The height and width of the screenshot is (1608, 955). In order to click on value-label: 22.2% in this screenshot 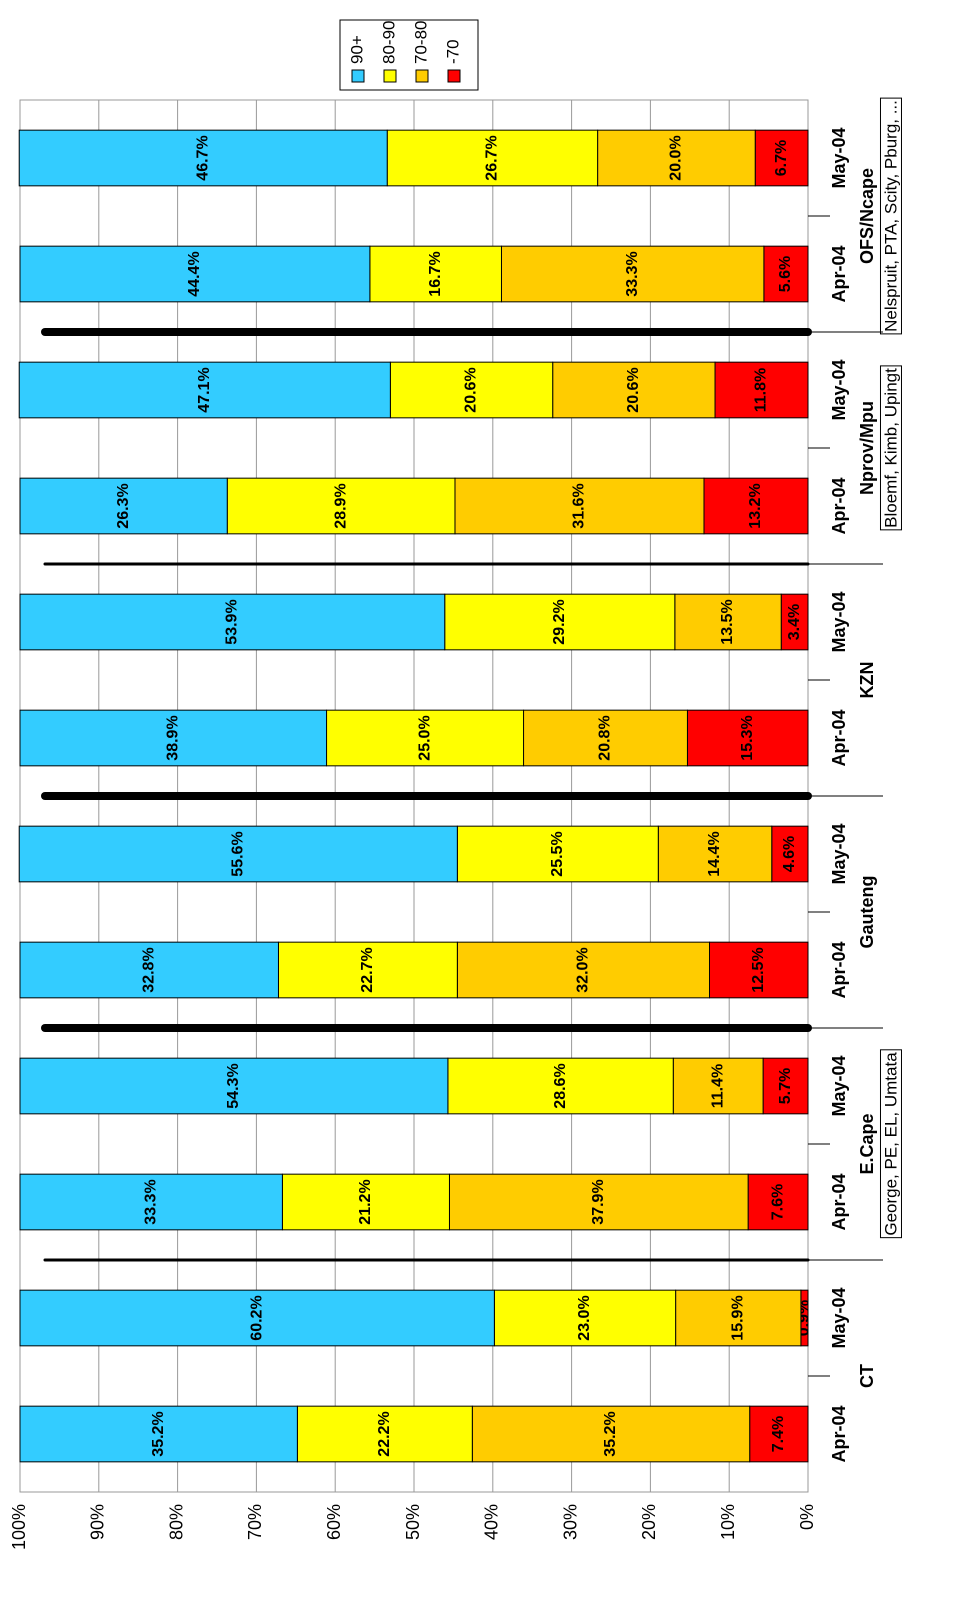, I will do `click(384, 1433)`.